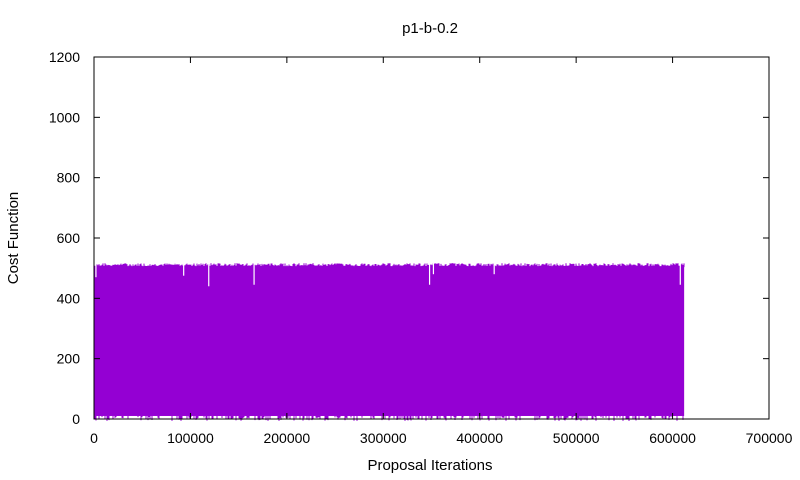 This screenshot has width=800, height=480. I want to click on x-tick-label-1: 100000, so click(190, 438).